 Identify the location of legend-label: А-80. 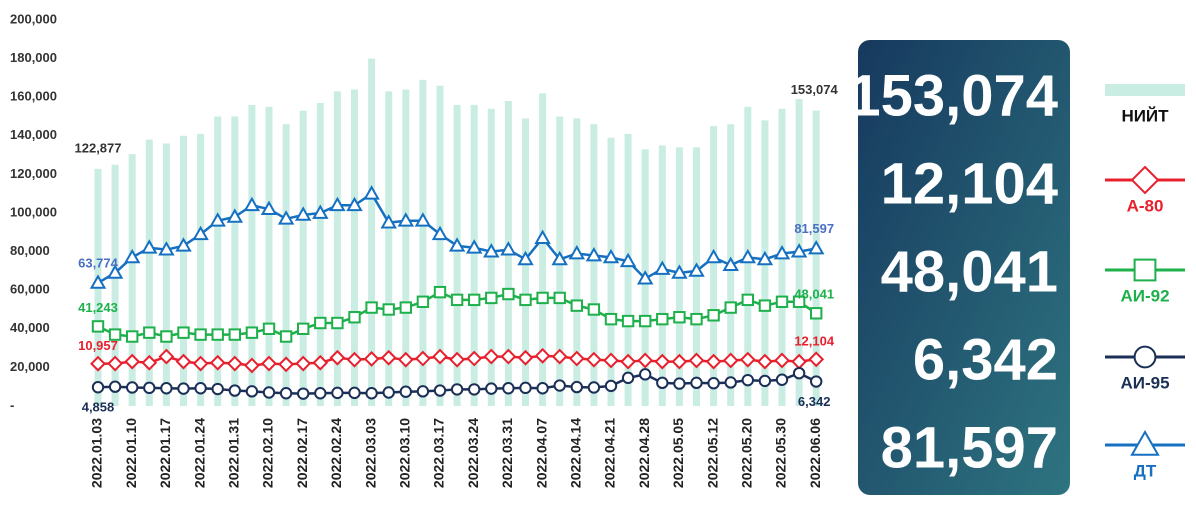
(1145, 205).